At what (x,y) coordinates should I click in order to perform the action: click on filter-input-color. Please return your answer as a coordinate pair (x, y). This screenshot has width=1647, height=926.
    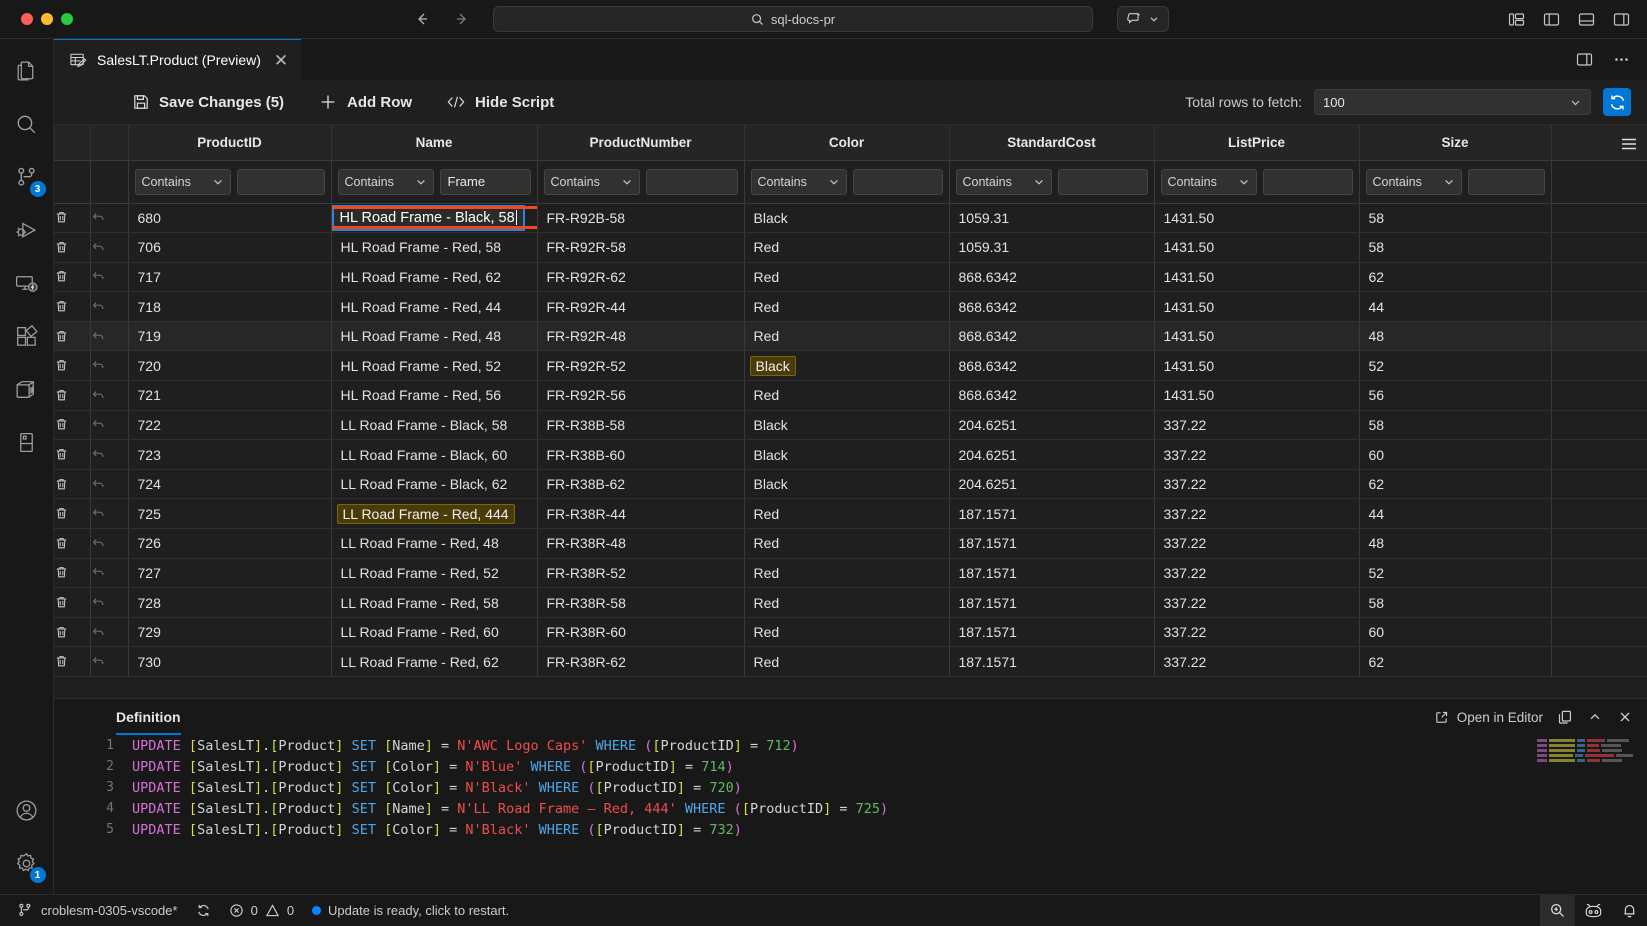
    Looking at the image, I should click on (897, 181).